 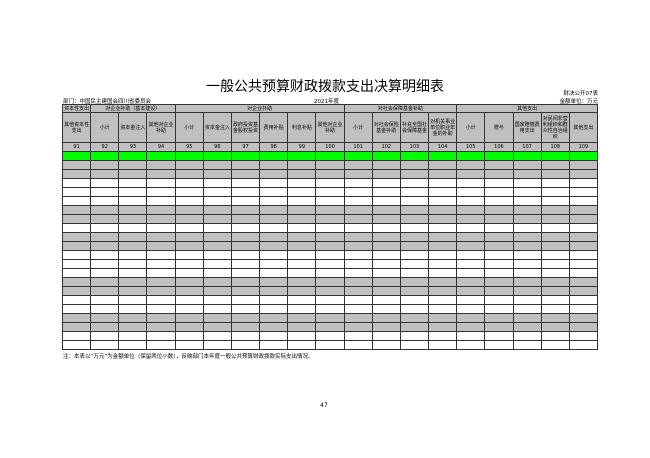 What do you see at coordinates (76, 147) in the screenshot?
I see `column-number: 91` at bounding box center [76, 147].